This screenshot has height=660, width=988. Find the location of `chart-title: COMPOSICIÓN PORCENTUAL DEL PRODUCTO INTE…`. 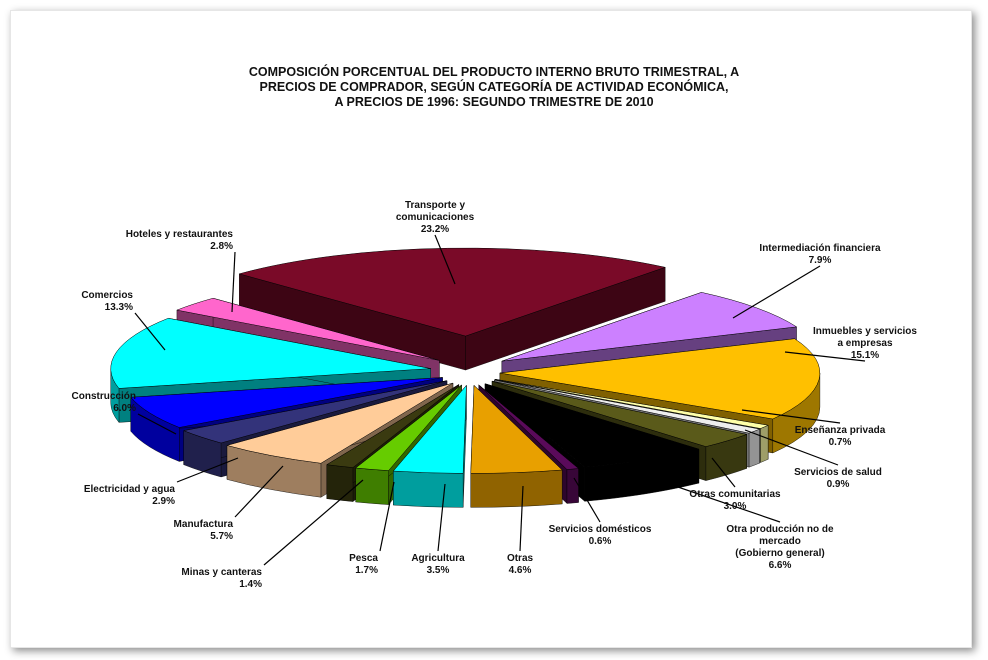

chart-title: COMPOSICIÓN PORCENTUAL DEL PRODUCTO INTE… is located at coordinates (494, 86).